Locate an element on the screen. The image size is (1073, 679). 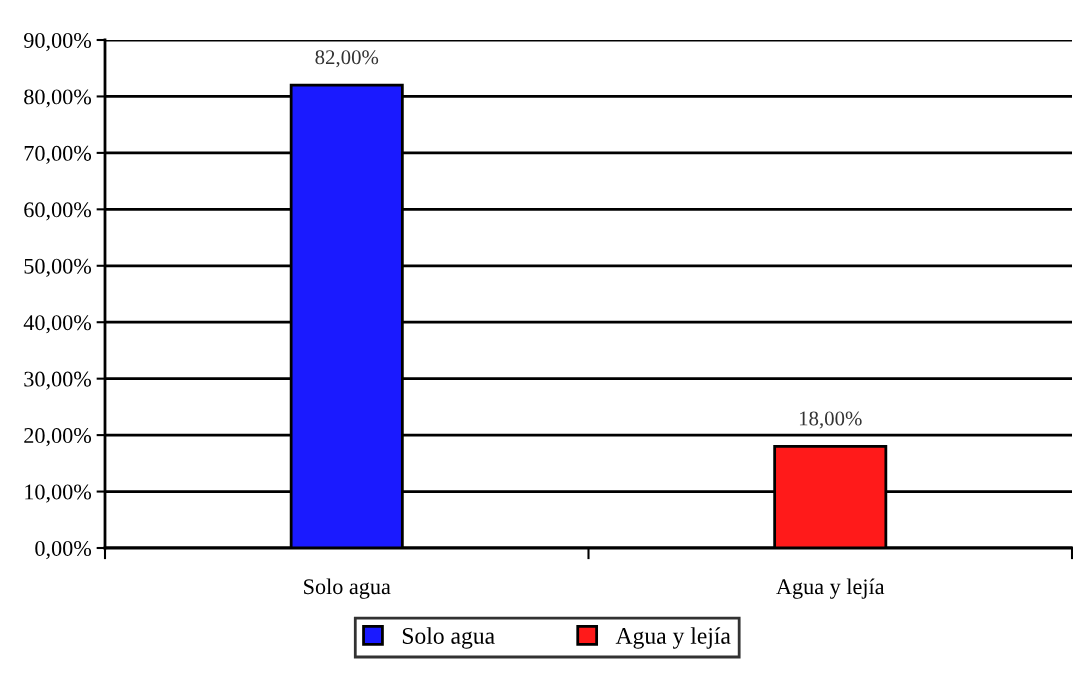
y-tick-label: 10,00% is located at coordinates (58, 493).